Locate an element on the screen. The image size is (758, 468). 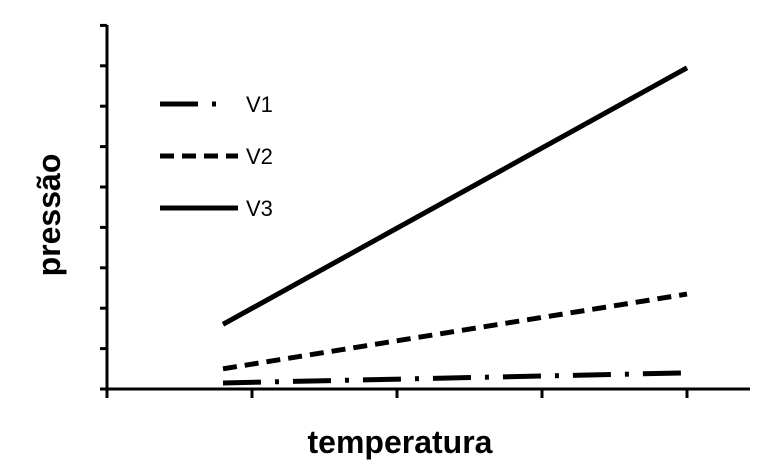
series-line-v1 is located at coordinates (455, 378).